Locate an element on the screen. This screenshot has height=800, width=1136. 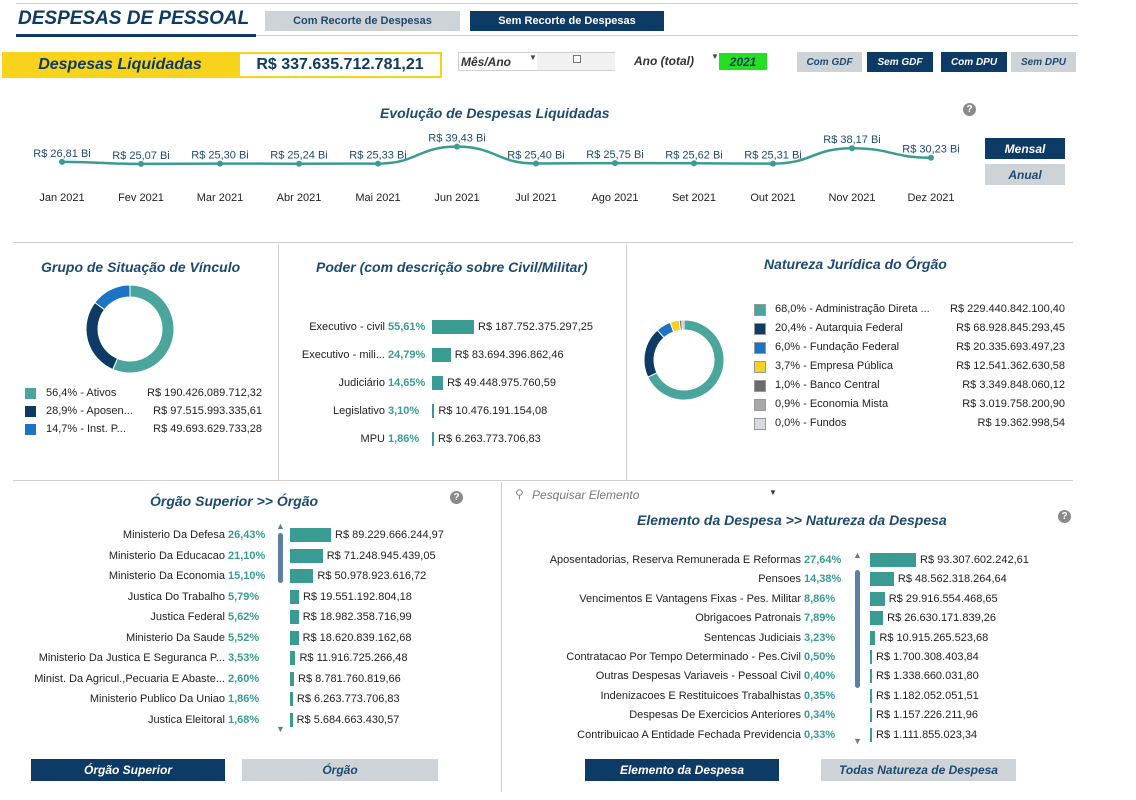
legend-label: 6,0% - Fundação Federal is located at coordinates (837, 347).